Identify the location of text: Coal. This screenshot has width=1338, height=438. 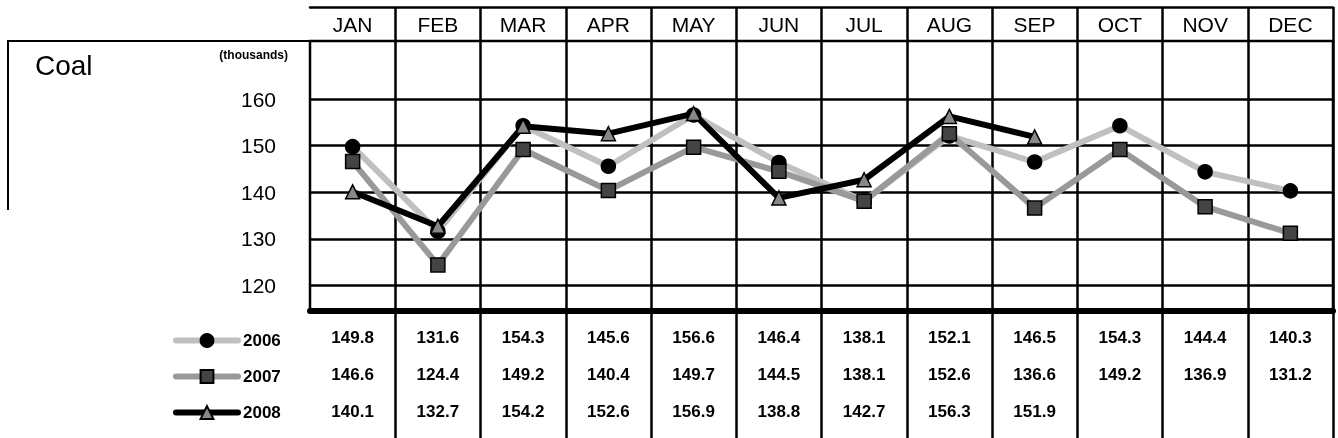
(64, 65).